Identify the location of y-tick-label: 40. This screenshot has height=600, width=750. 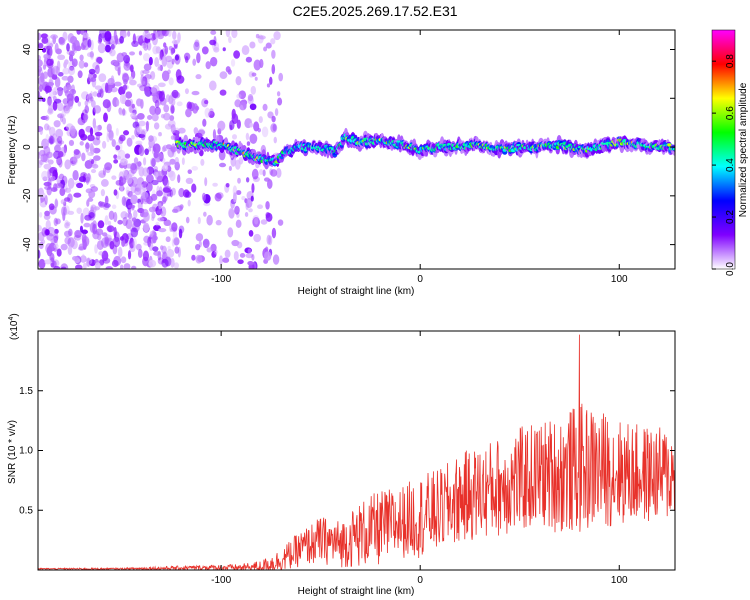
(27, 50).